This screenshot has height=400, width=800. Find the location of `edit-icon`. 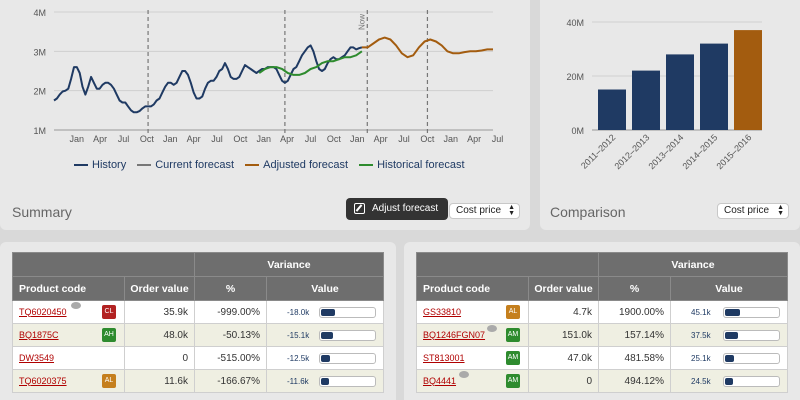

edit-icon is located at coordinates (359, 208).